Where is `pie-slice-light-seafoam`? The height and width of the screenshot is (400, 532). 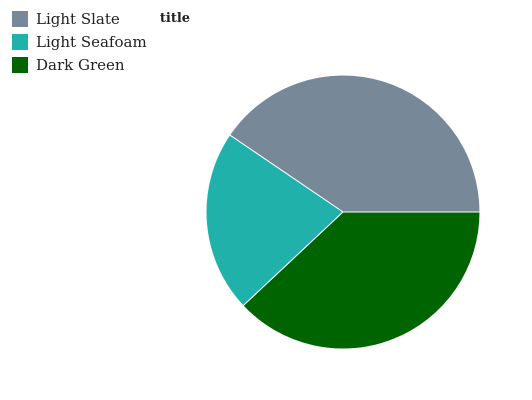 pie-slice-light-seafoam is located at coordinates (274, 220).